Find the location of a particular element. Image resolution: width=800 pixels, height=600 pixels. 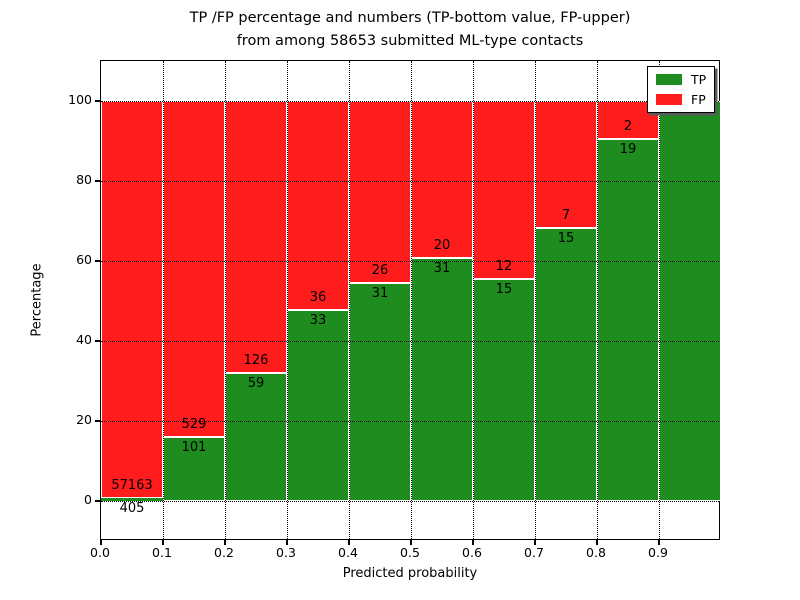

y-tick-label: 20 is located at coordinates (84, 419).